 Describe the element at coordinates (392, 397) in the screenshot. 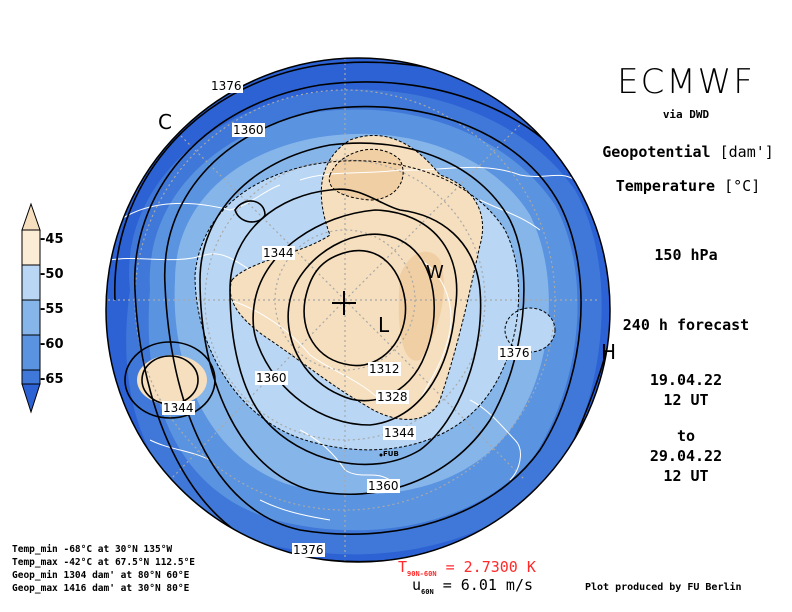

I see `contour-label-1328: 1328` at that location.